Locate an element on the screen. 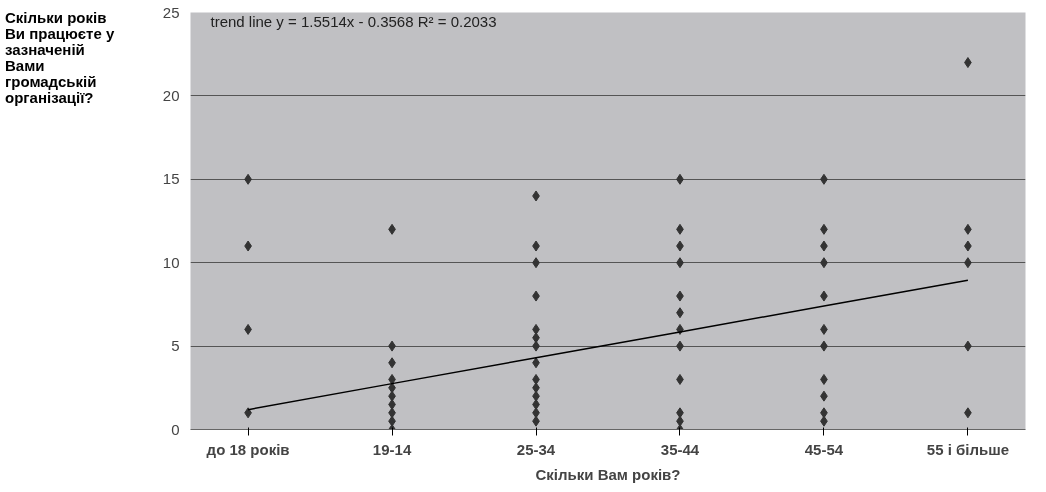  x-tick-label: 55 і більше is located at coordinates (968, 449).